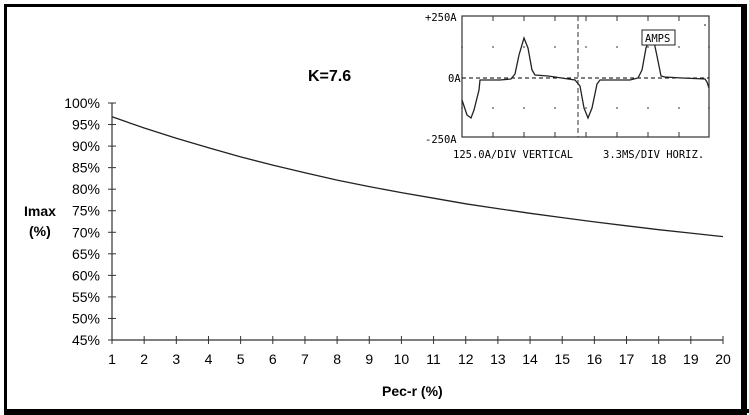  Describe the element at coordinates (86, 211) in the screenshot. I see `y-tick-label: 75%` at that location.